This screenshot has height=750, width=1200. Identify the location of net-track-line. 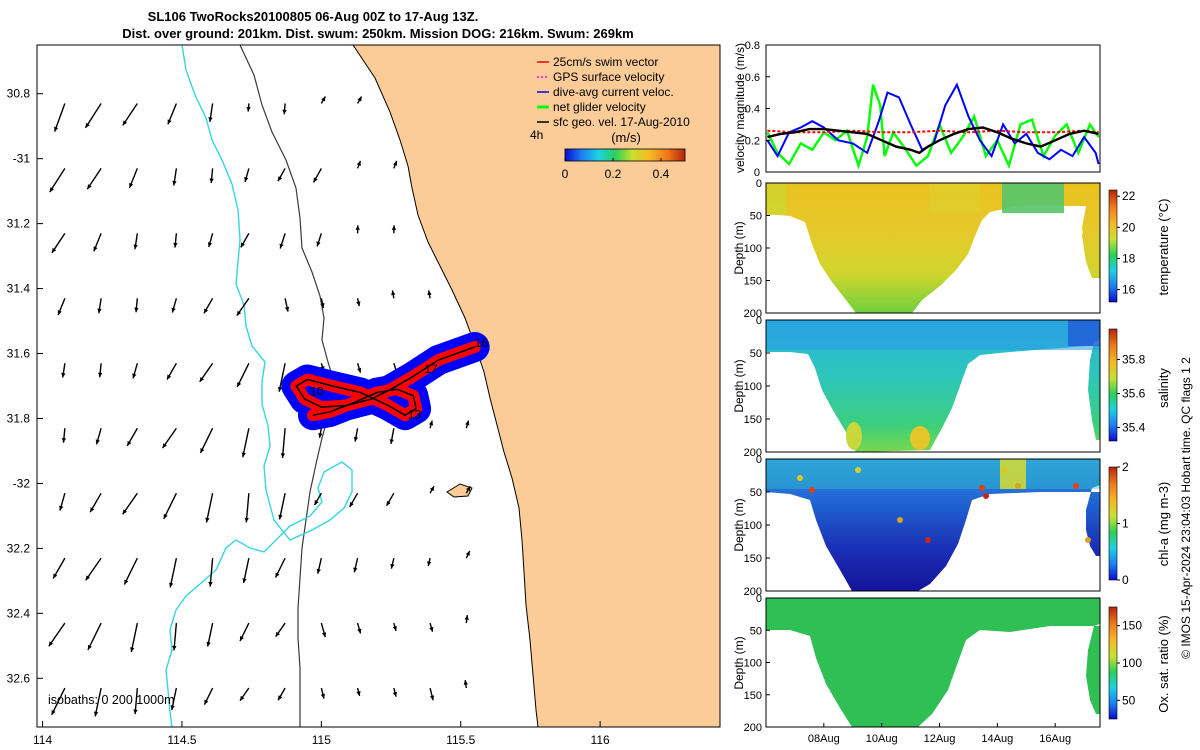
(385, 381).